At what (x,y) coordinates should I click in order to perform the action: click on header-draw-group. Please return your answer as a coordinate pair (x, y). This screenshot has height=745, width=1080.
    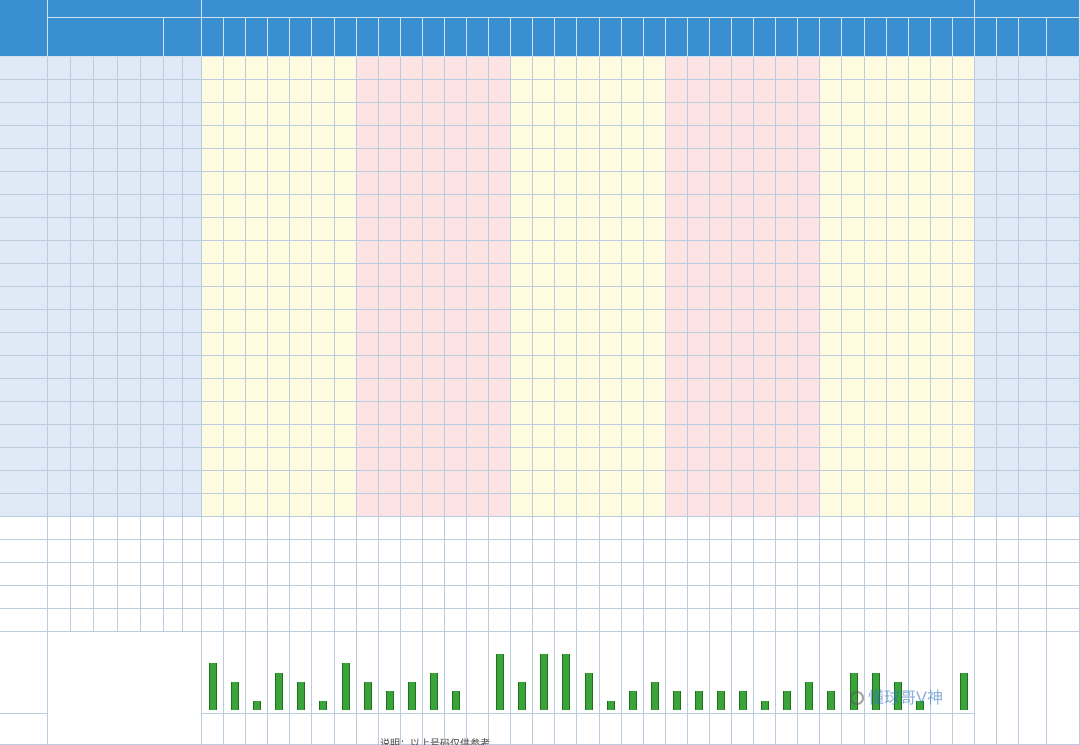
    Looking at the image, I should click on (125, 9).